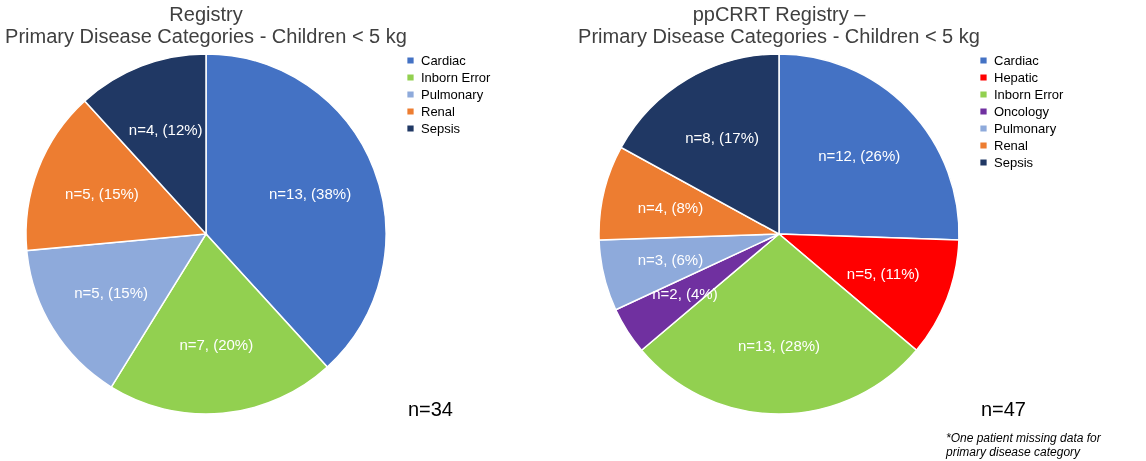  I want to click on legend-label: Oncology, so click(1022, 111).